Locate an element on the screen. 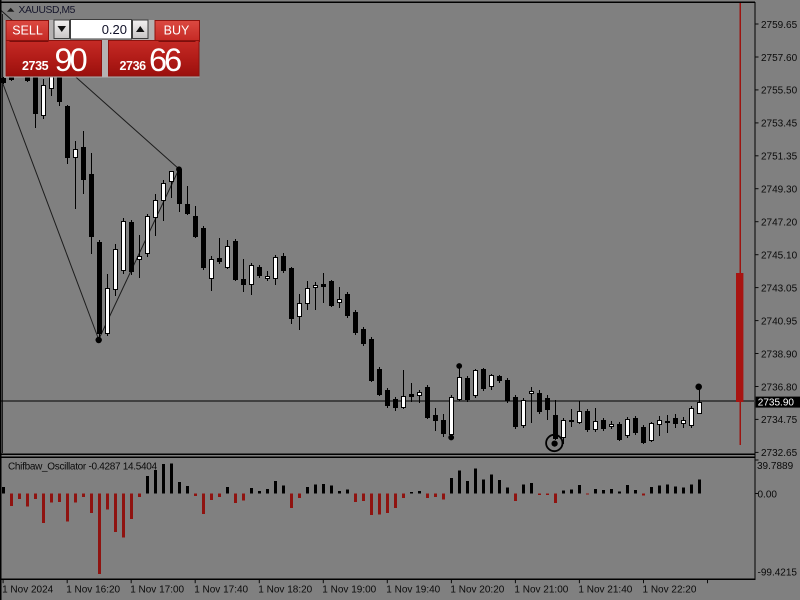 The width and height of the screenshot is (800, 600). svg-text: 0.00 is located at coordinates (768, 494).